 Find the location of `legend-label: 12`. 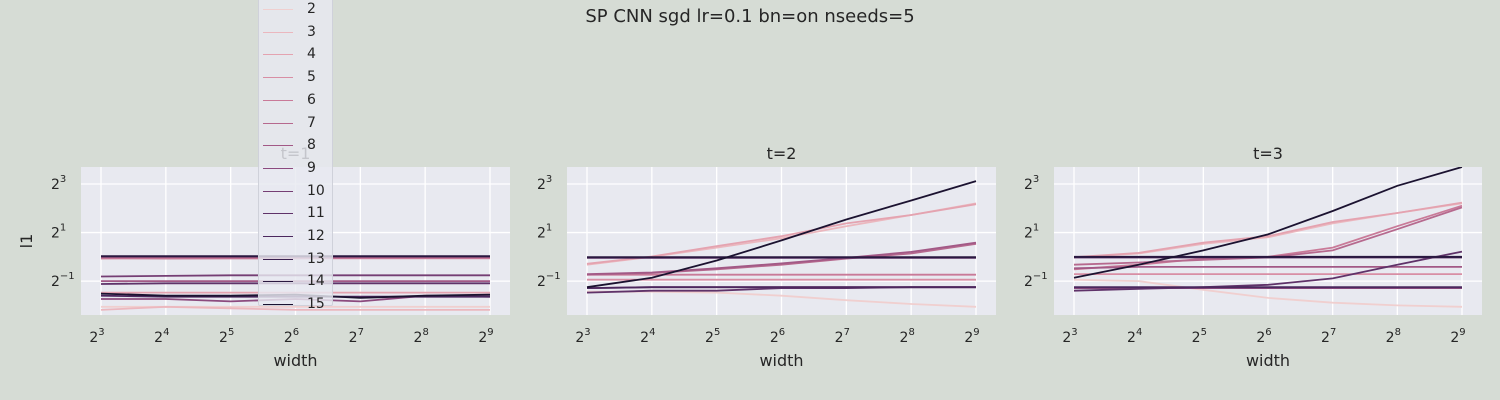

legend-label: 12 is located at coordinates (316, 236).